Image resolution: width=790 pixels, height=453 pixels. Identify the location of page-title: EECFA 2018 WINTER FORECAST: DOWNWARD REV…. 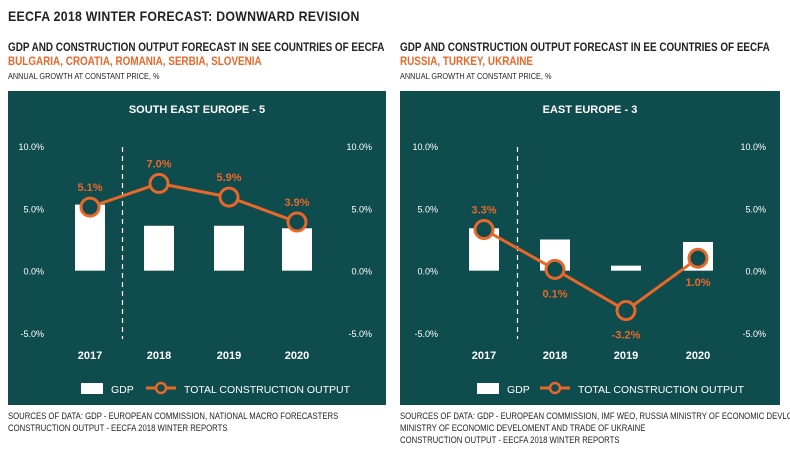
(184, 16).